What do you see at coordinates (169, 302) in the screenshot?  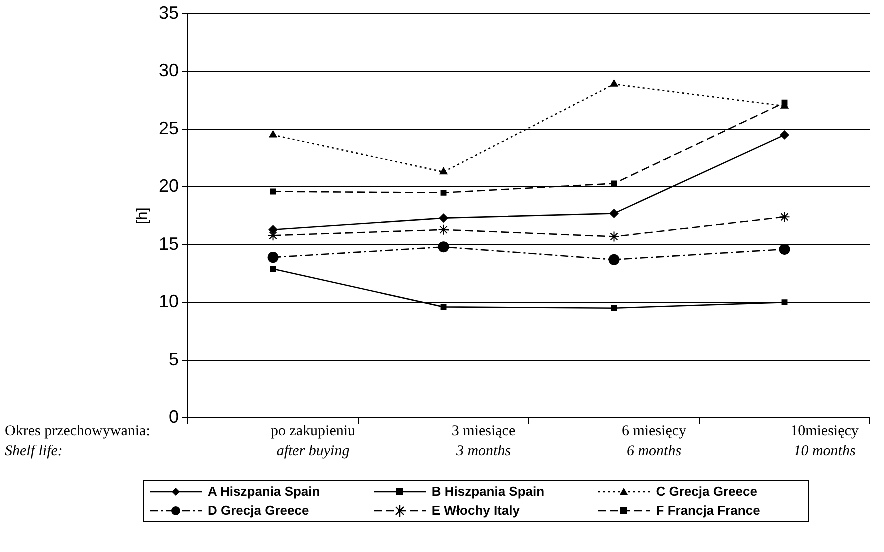 I see `y-tick-label: 10` at bounding box center [169, 302].